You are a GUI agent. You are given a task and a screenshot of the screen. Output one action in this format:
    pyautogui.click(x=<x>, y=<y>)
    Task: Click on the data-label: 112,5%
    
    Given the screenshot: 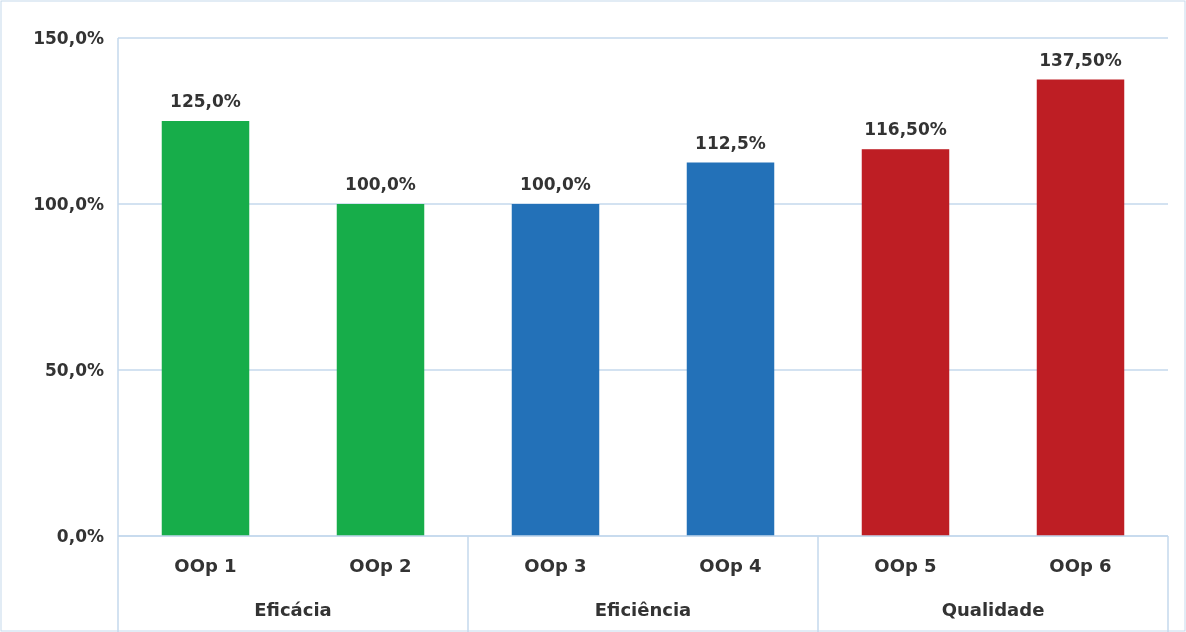 What is the action you would take?
    pyautogui.click(x=730, y=142)
    